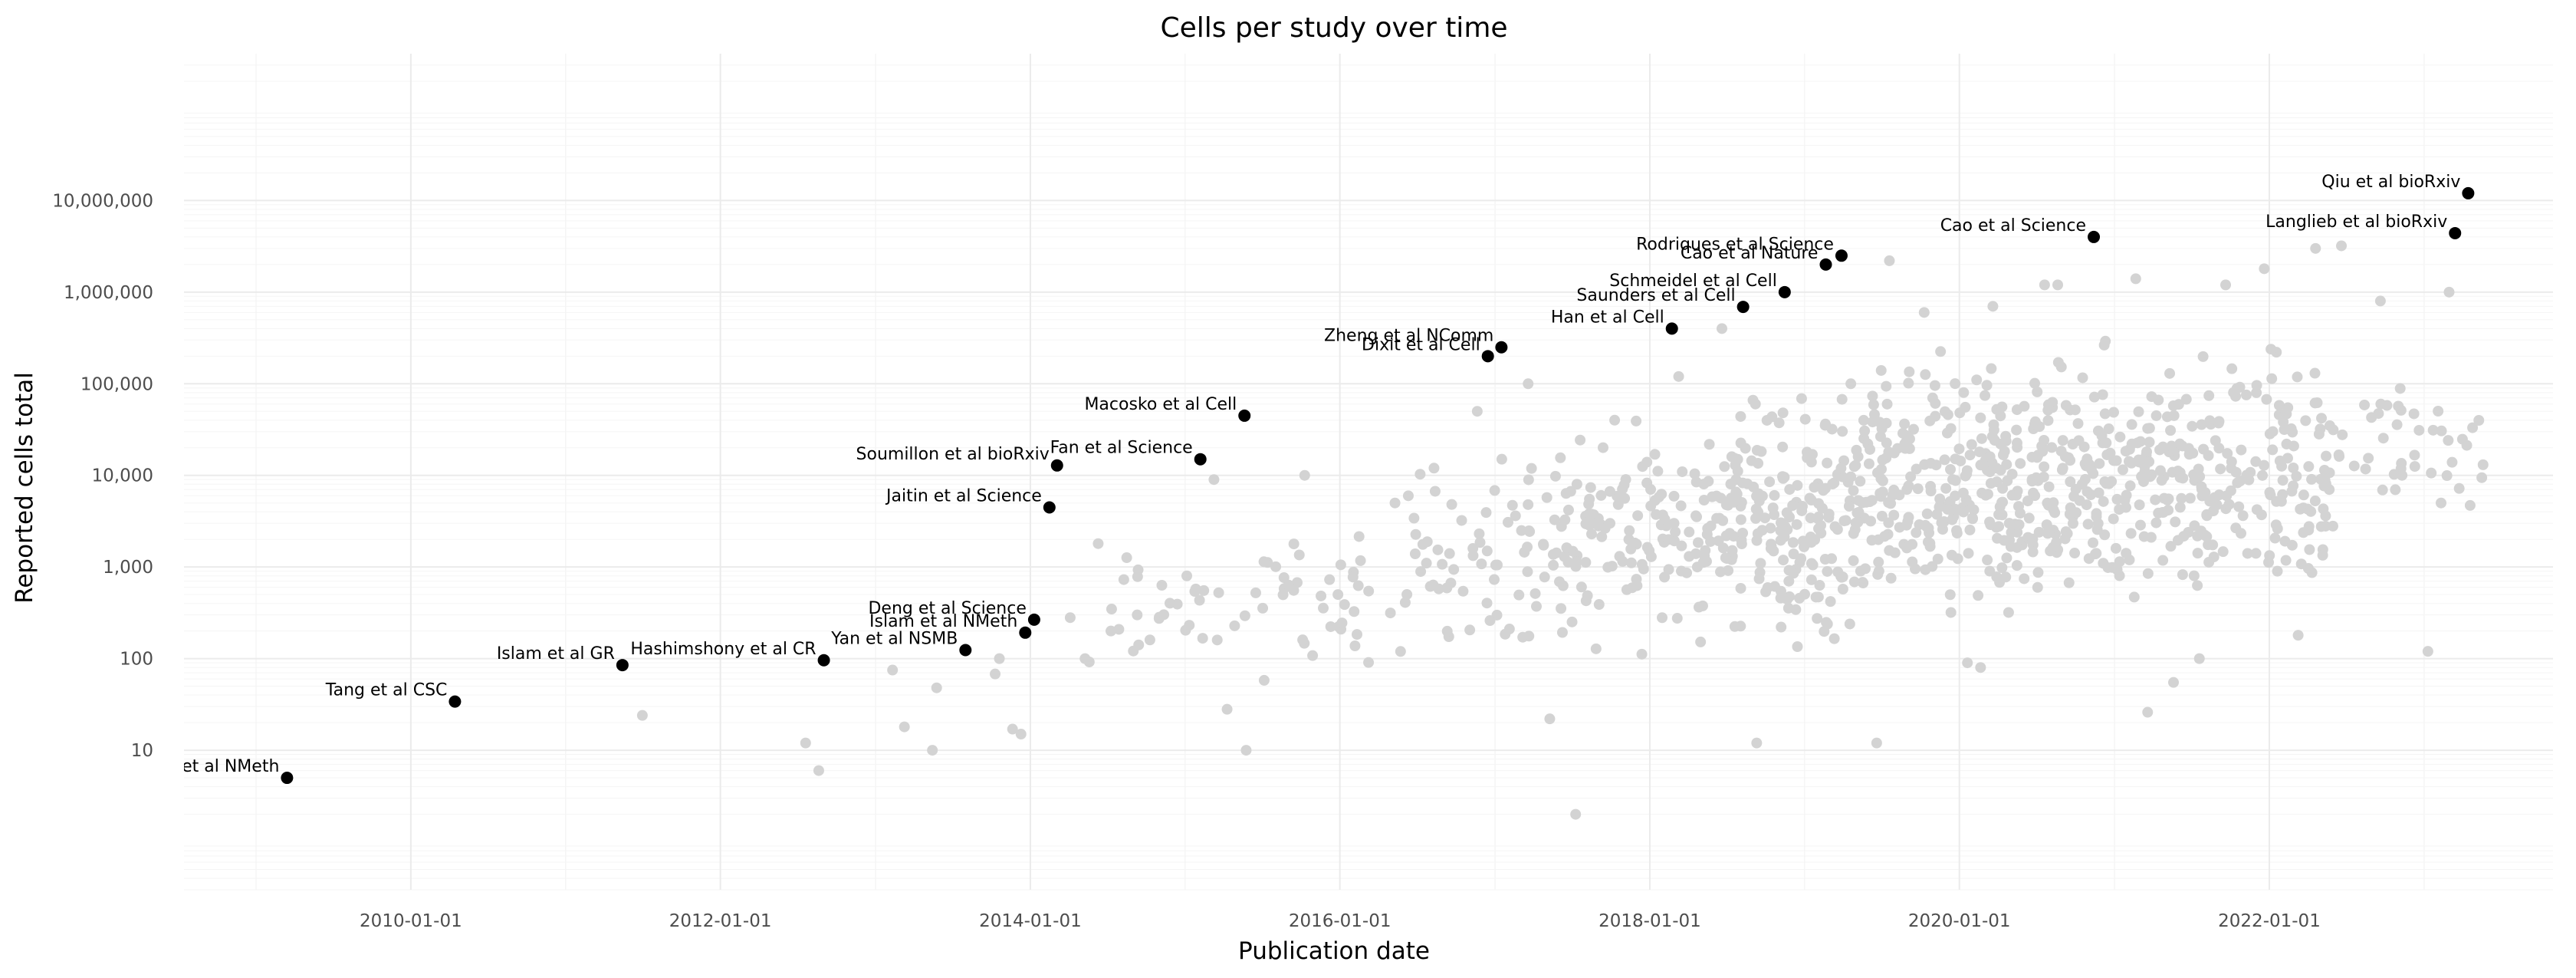 The width and height of the screenshot is (2576, 978). Describe the element at coordinates (556, 654) in the screenshot. I see `highlight-label: Islam et al GR` at that location.